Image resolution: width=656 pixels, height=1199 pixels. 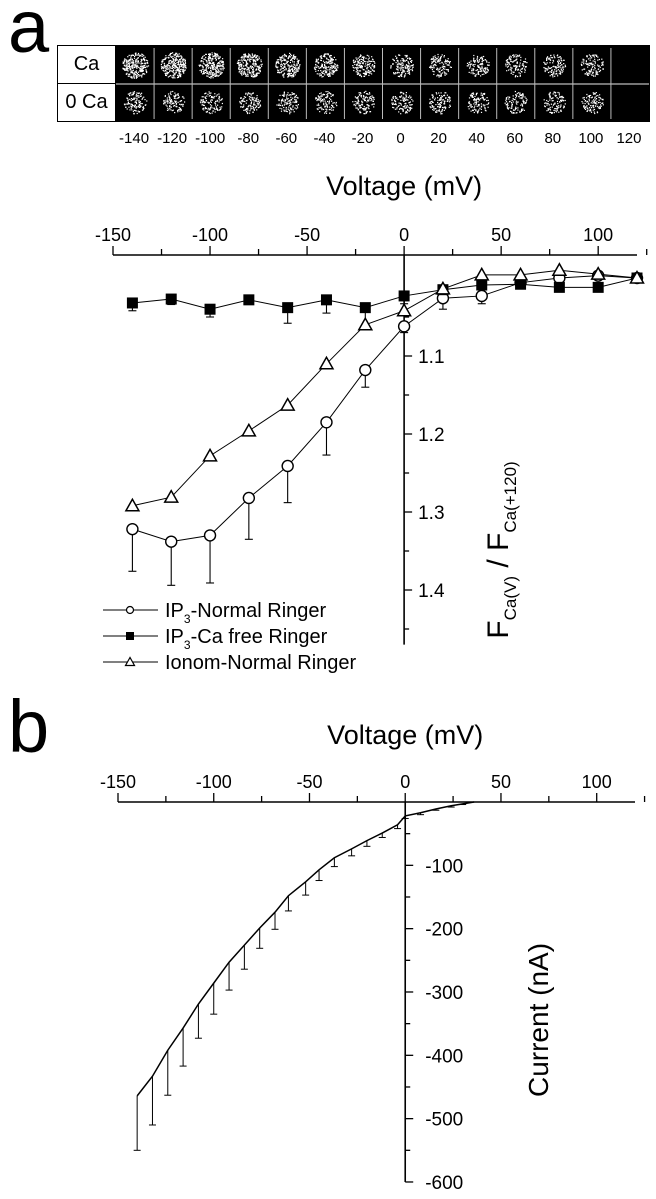 I want to click on strip-voltage-label: 40, so click(x=477, y=138).